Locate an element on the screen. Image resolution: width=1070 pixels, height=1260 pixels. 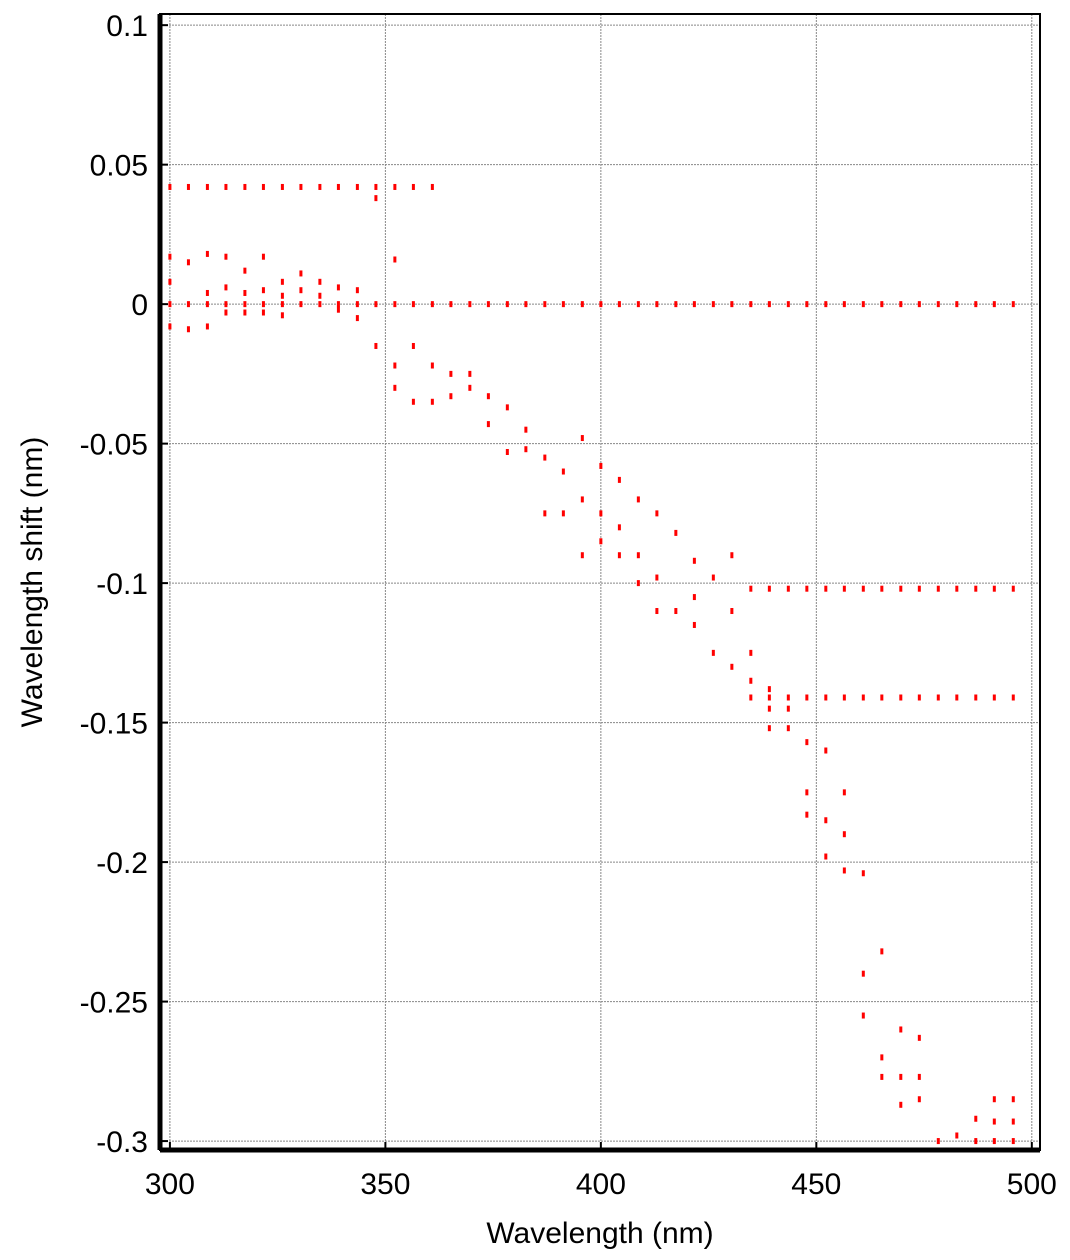
y-tick-label: -0.25 is located at coordinates (114, 1003).